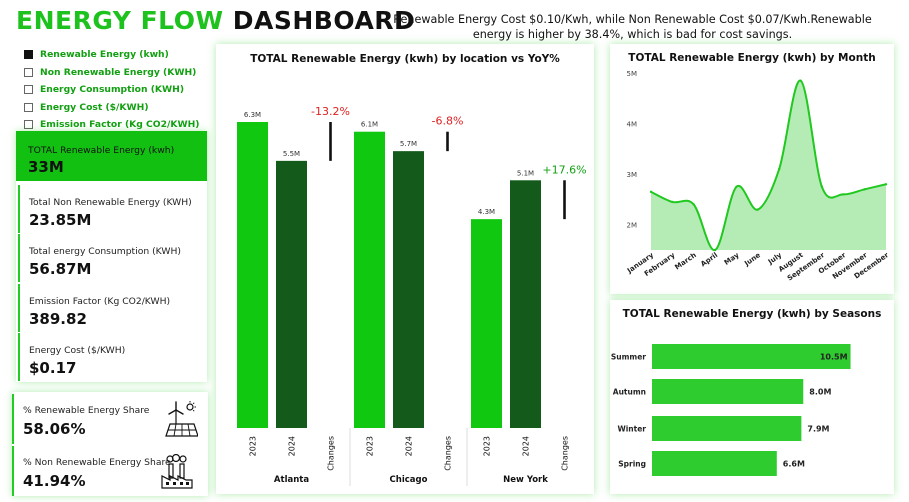 This screenshot has width=909, height=502. I want to click on non-renewable-share-card: % Non Renewable Energy Share 41.94%, so click(110, 471).